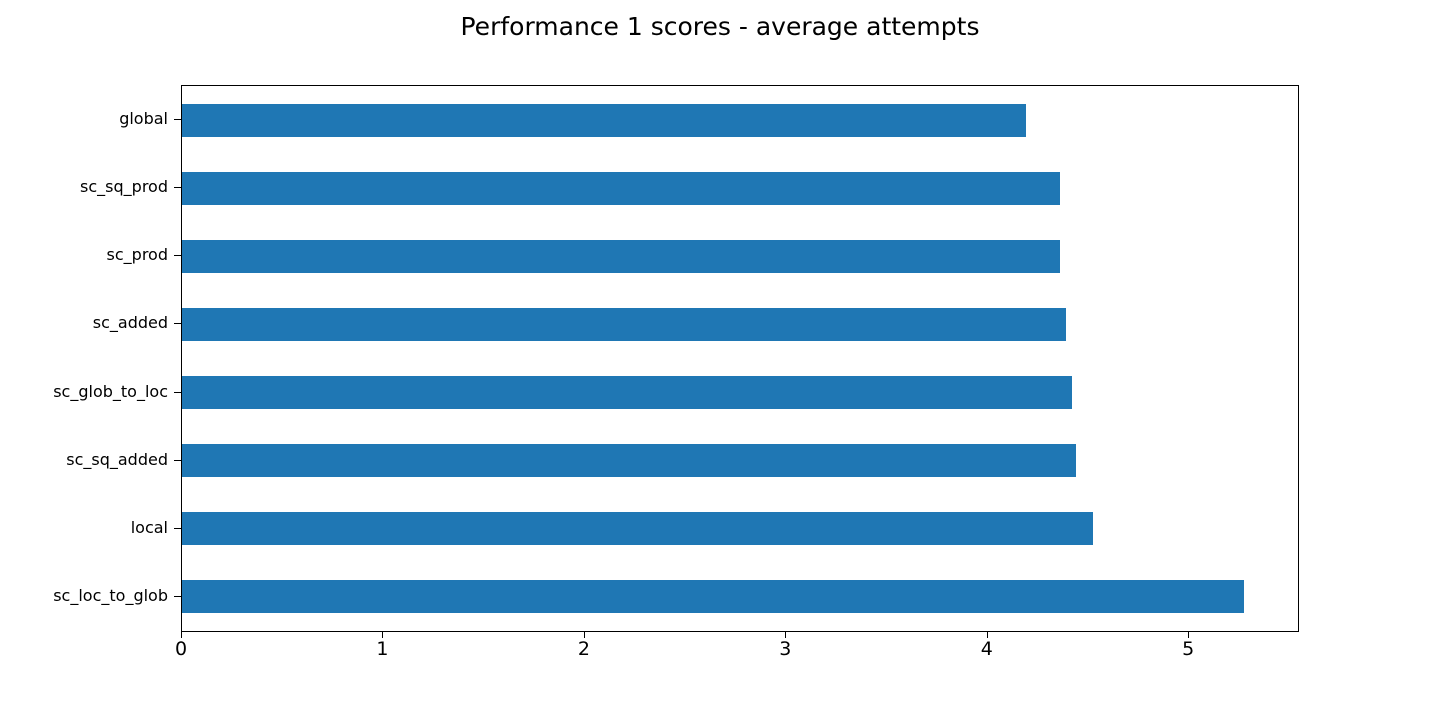 The height and width of the screenshot is (720, 1440). What do you see at coordinates (785, 649) in the screenshot?
I see `x-tick-label: 3` at bounding box center [785, 649].